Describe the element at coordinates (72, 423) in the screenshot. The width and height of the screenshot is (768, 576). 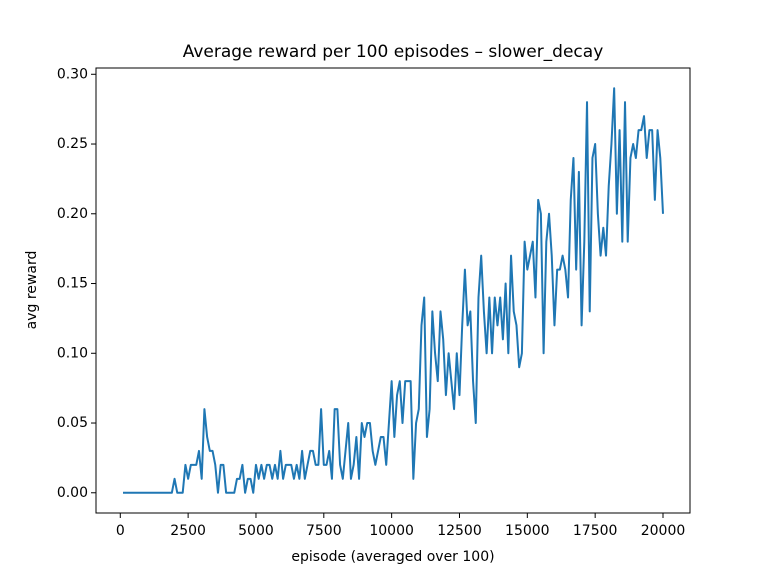
I see `y-tick-label: 0.05` at that location.